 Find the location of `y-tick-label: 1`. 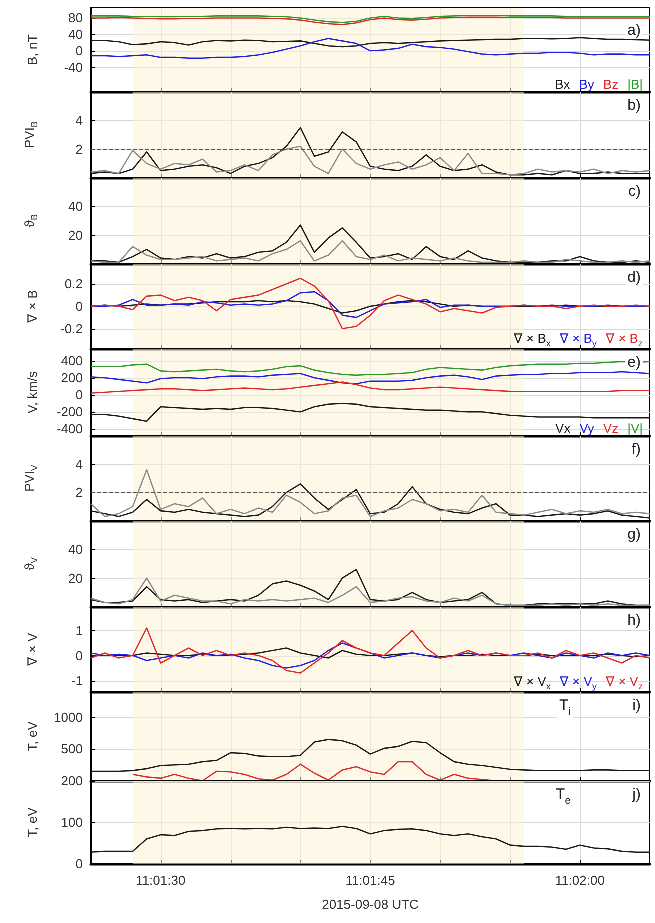

y-tick-label: 1 is located at coordinates (79, 630).